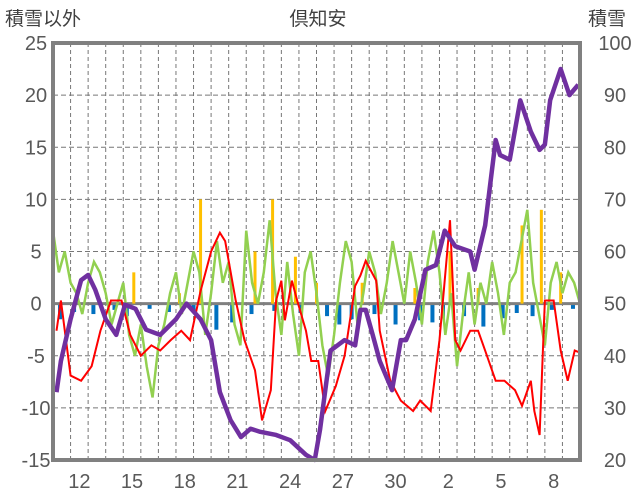 This screenshot has height=501, width=636. I want to click on right-axis-title: 積雪, so click(607, 19).